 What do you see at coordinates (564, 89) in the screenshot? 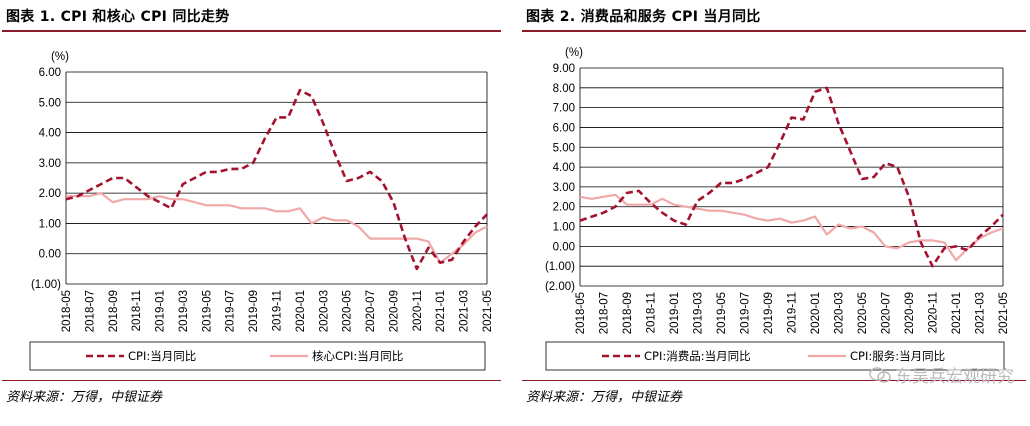
I see `y-tick-label: 8.00` at bounding box center [564, 89].